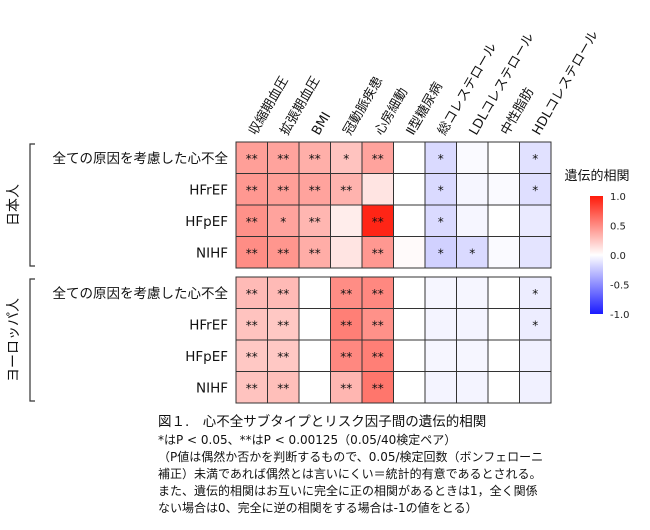 This screenshot has height=530, width=650. I want to click on row-label: NIHF, so click(212, 253).